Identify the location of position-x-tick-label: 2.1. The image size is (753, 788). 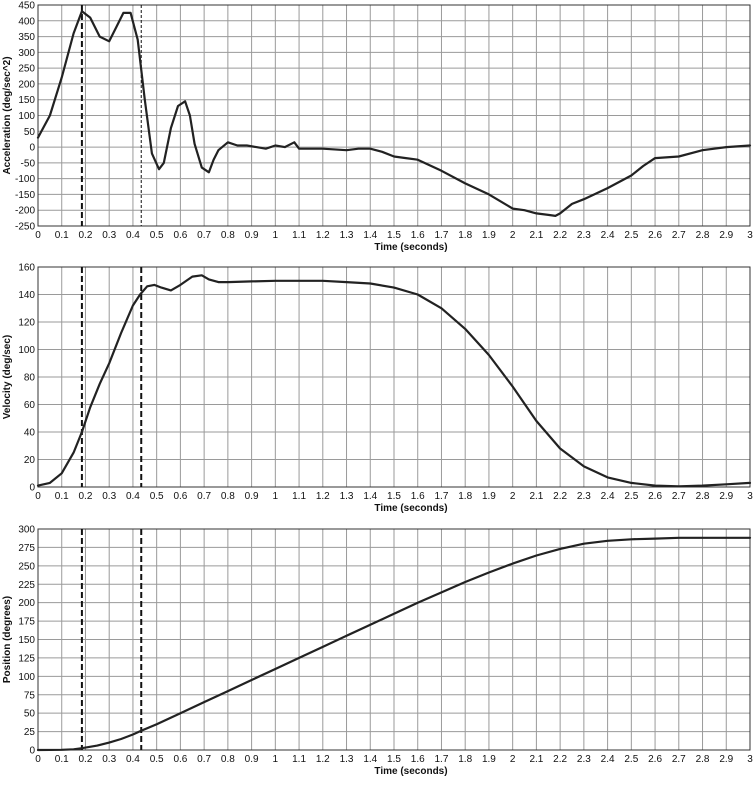
(536, 759).